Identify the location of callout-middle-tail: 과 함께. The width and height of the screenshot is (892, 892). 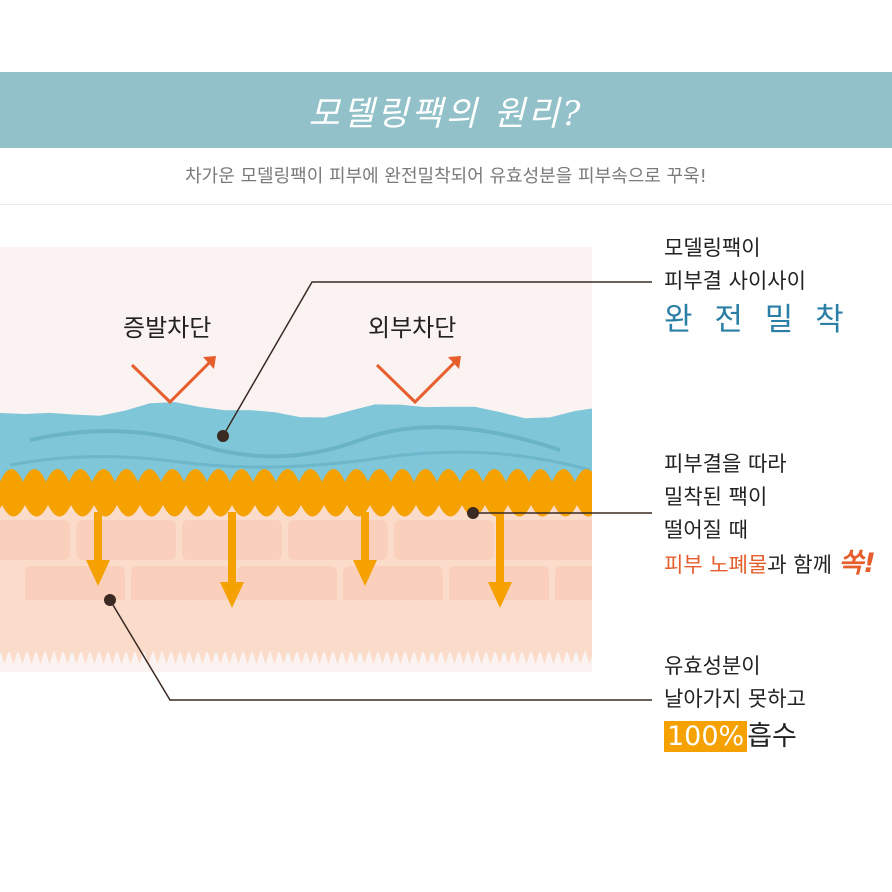
(803, 565).